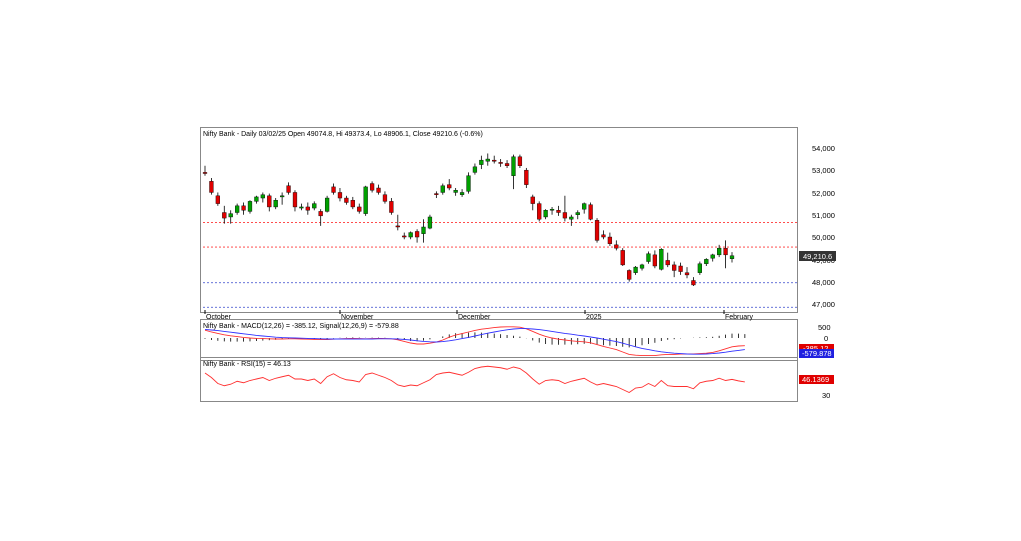  Describe the element at coordinates (823, 148) in the screenshot. I see `y-tick-label: 54,000` at that location.